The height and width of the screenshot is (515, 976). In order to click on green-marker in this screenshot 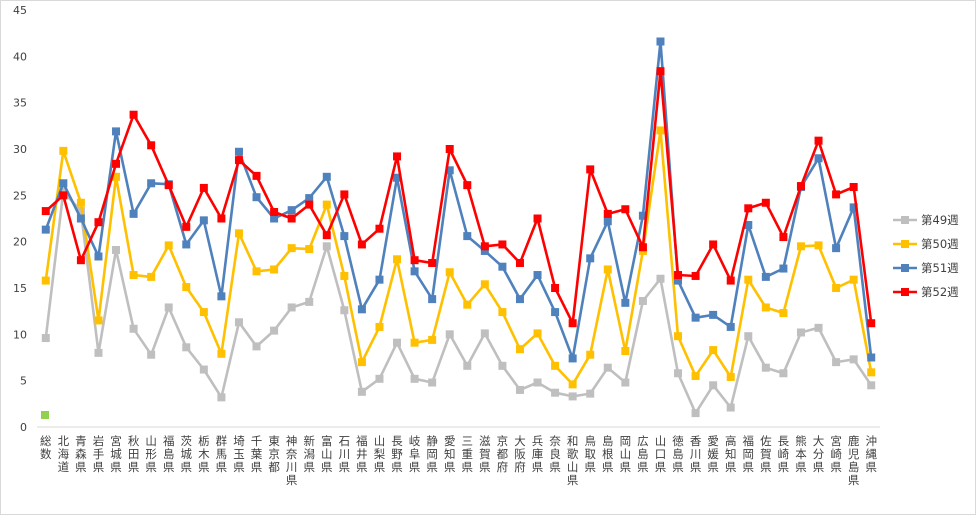, I will do `click(45, 415)`.